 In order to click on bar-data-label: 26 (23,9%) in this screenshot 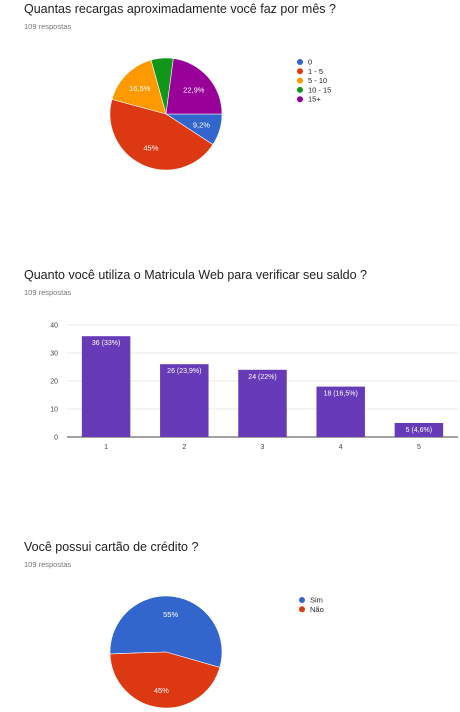, I will do `click(184, 371)`.